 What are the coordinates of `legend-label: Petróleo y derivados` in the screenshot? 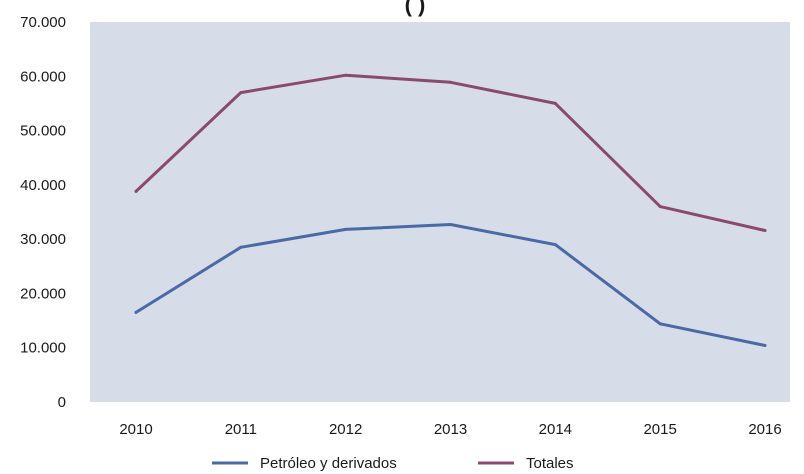 It's located at (328, 463).